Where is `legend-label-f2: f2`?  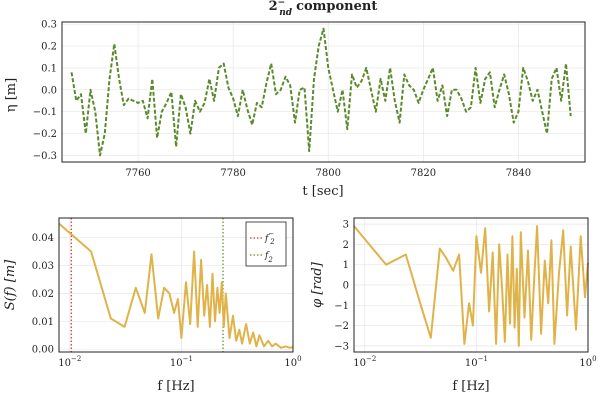 legend-label-f2: f2 is located at coordinates (268, 257).